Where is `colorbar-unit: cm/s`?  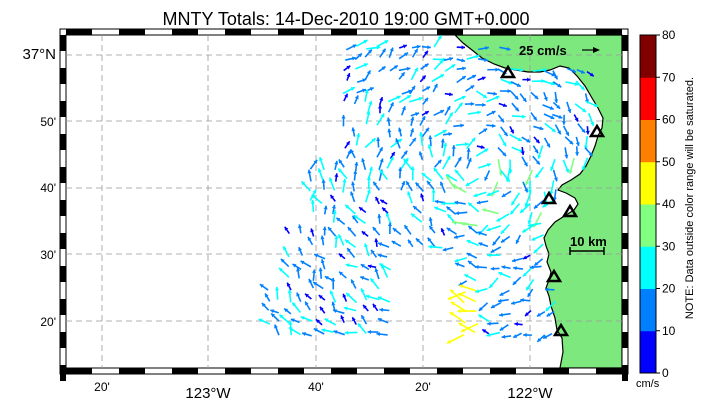
colorbar-unit: cm/s is located at coordinates (648, 384).